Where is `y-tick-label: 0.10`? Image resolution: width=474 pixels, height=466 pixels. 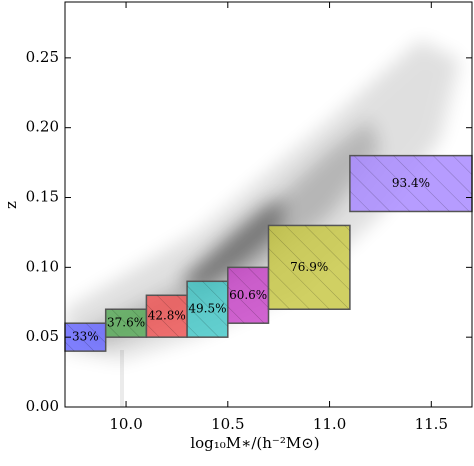
y-tick-label: 0.10 is located at coordinates (42, 266).